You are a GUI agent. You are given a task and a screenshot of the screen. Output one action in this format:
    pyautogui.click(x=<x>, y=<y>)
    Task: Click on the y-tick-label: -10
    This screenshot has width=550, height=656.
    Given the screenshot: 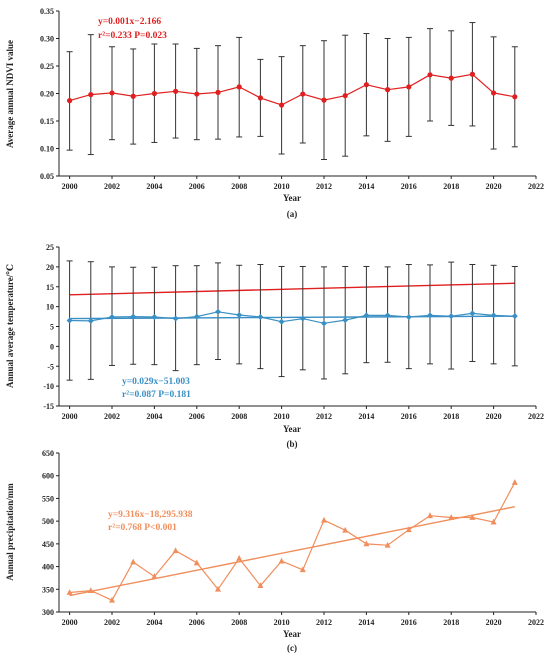 What is the action you would take?
    pyautogui.click(x=48, y=386)
    